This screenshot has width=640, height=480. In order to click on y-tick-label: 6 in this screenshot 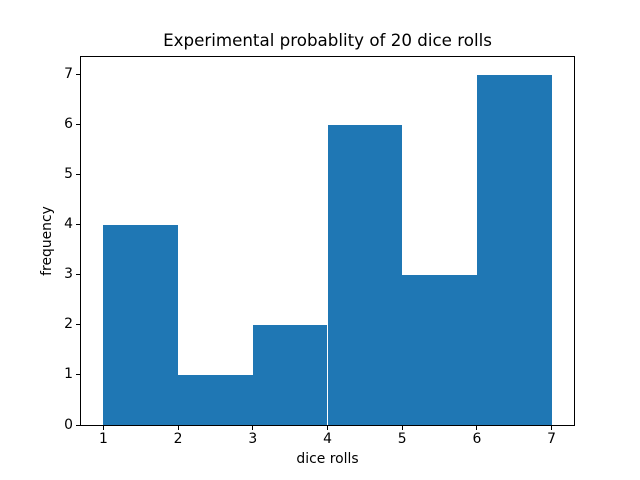, I will do `click(68, 124)`.